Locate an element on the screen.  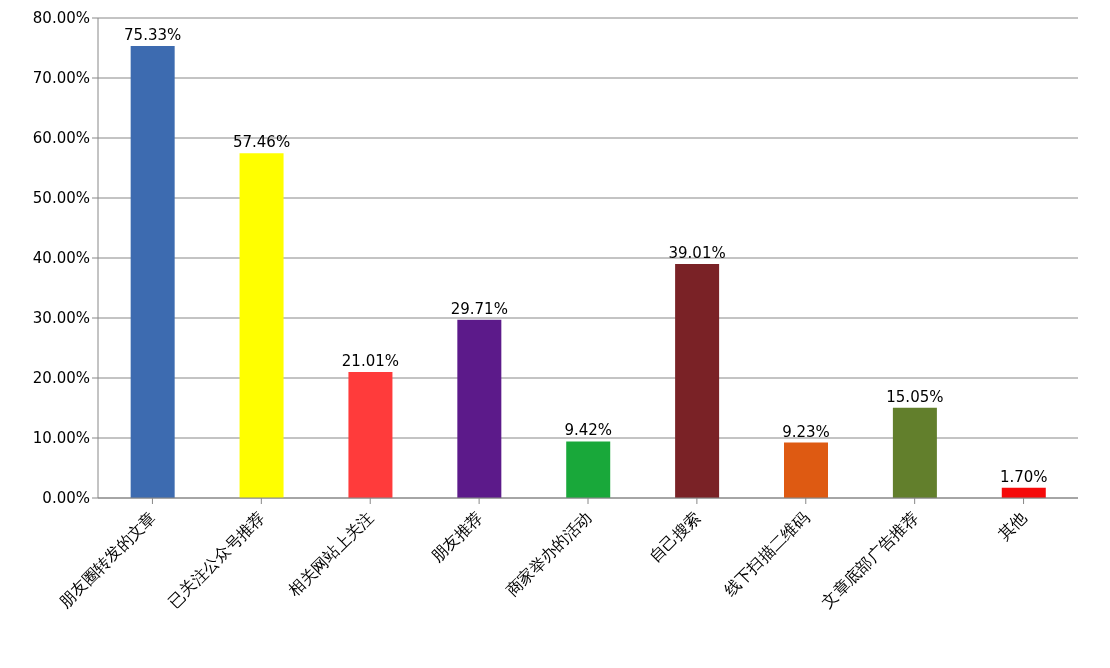
data-label: 39.01% is located at coordinates (697, 252).